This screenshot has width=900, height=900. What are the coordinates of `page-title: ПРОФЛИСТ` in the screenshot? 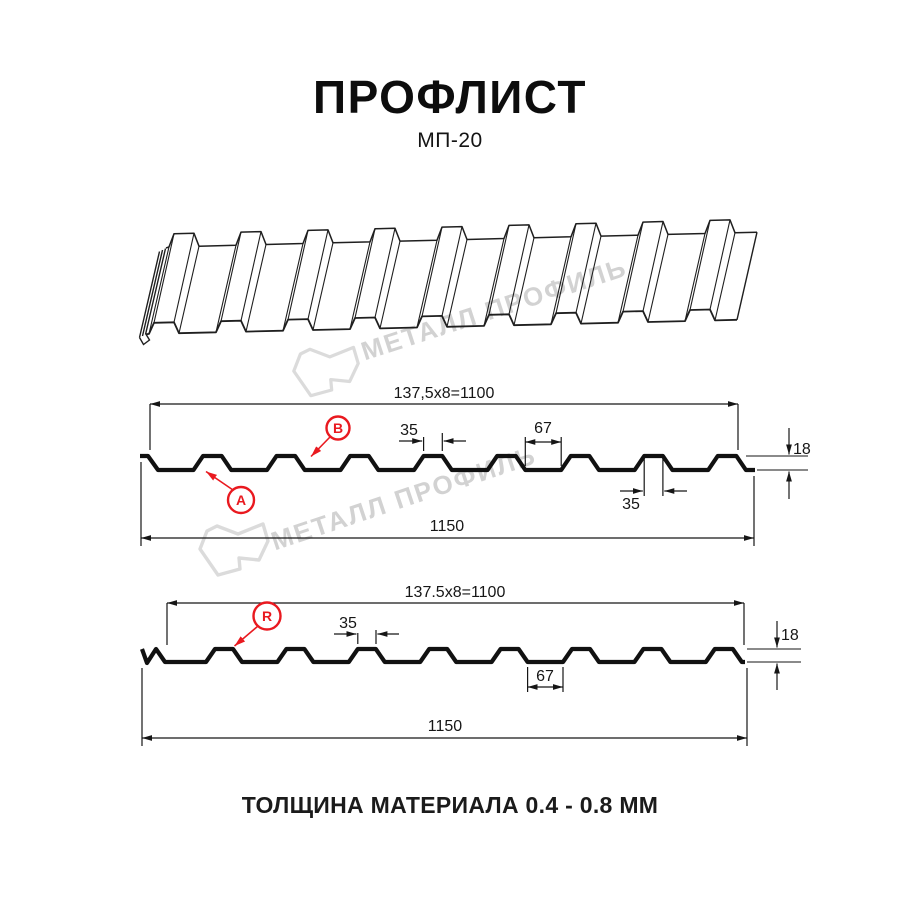 It's located at (450, 97).